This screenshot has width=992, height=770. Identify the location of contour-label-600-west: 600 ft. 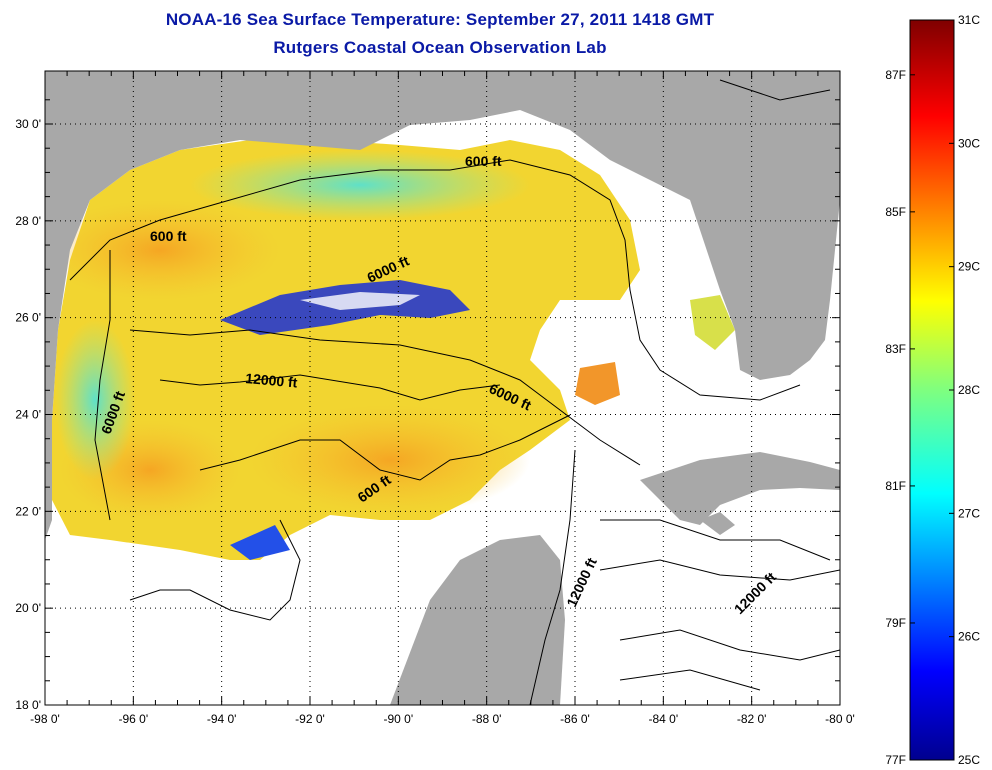
(168, 236).